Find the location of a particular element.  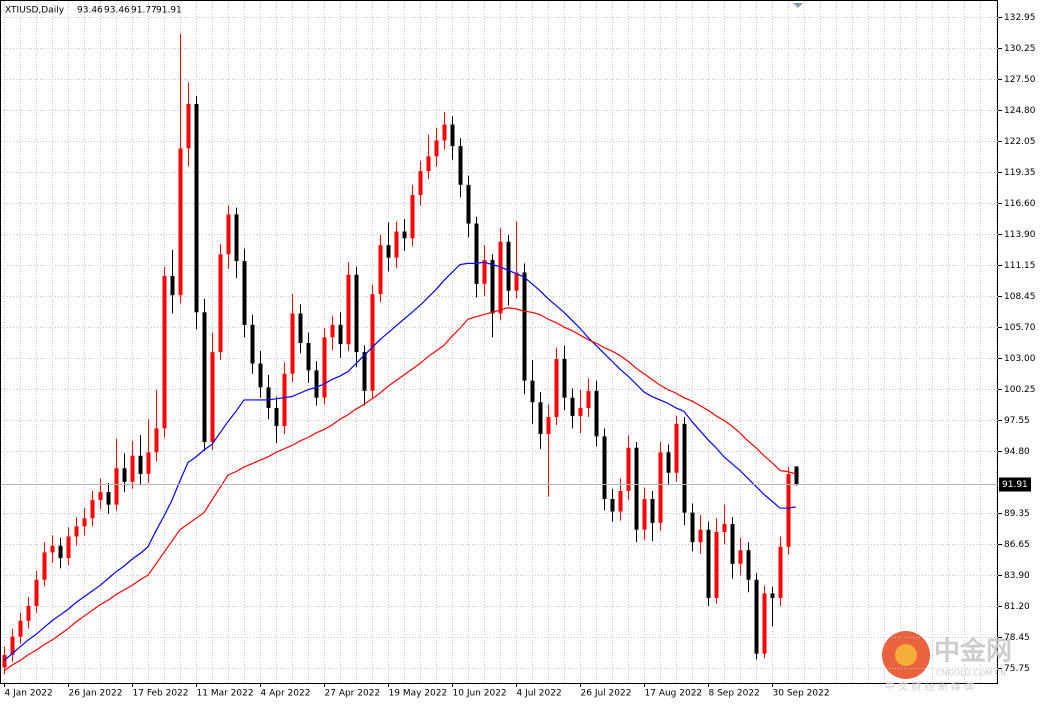

y-tick-label: 97.55 is located at coordinates (1017, 421).